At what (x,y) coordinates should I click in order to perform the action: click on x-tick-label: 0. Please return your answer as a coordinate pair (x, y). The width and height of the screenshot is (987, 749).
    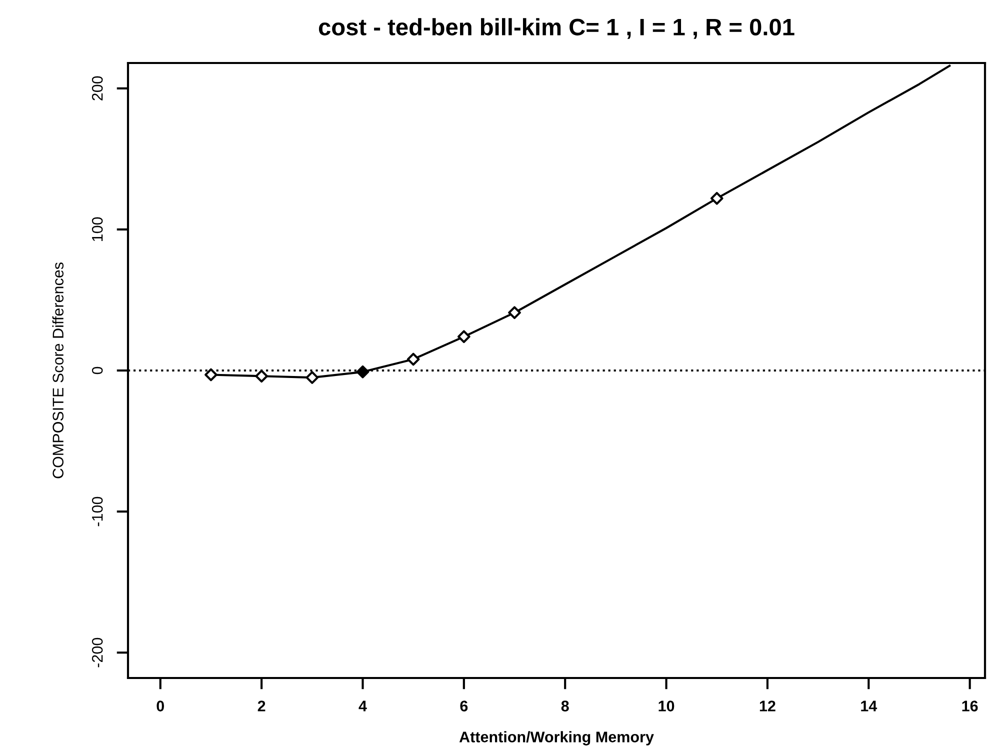
    Looking at the image, I should click on (160, 706).